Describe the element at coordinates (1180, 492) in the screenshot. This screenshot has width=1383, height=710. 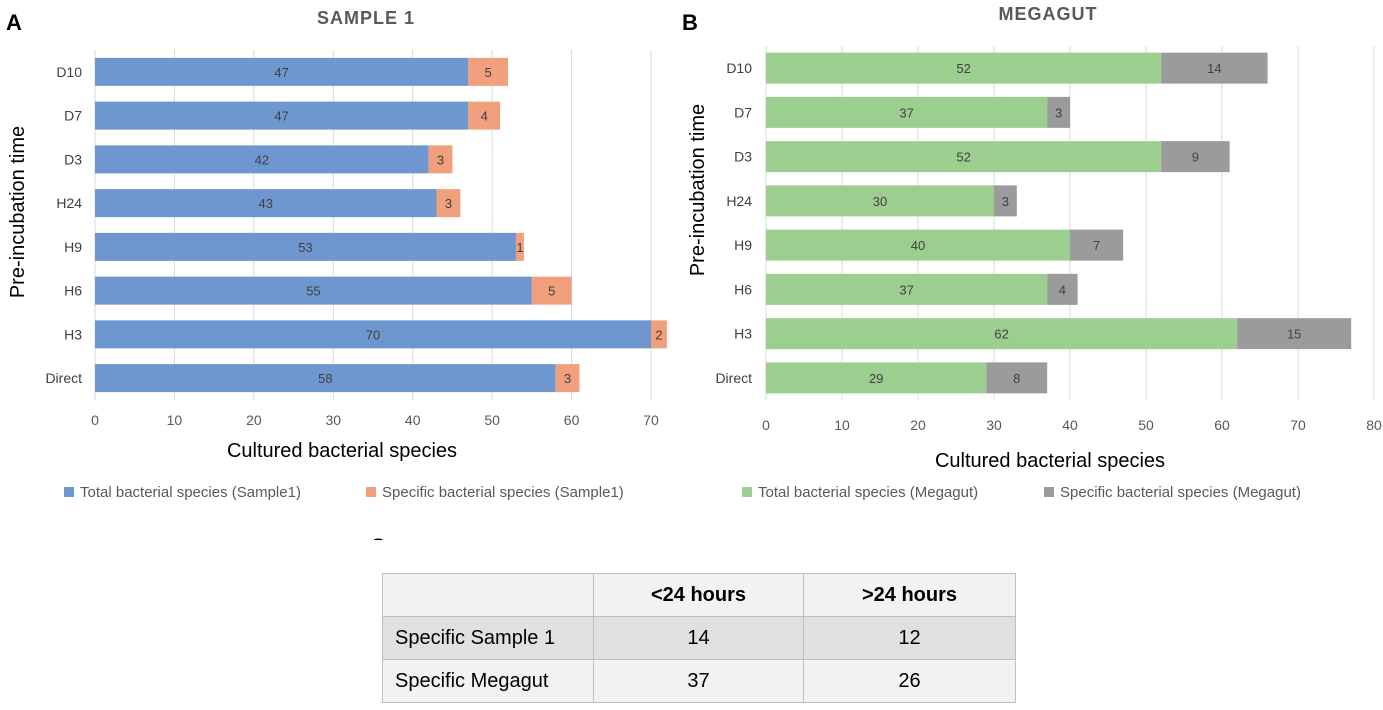
I see `legend-label-specific: Specific bacterial species (Megagut)` at that location.